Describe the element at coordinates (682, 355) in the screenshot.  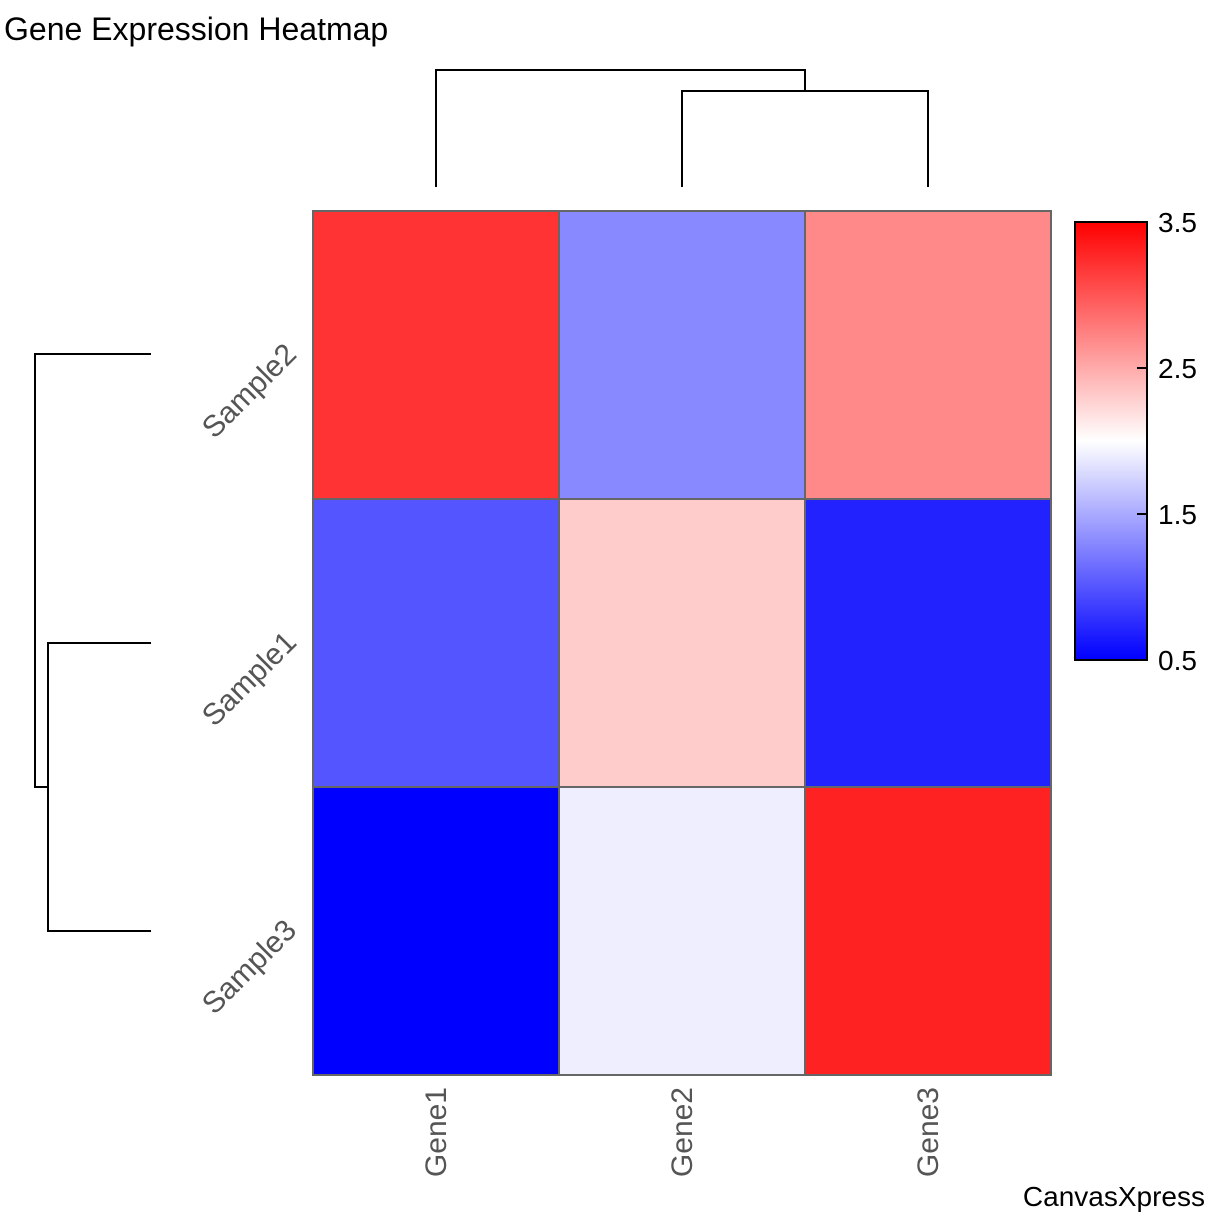
I see `heatmap-cell-sample2-gene2` at that location.